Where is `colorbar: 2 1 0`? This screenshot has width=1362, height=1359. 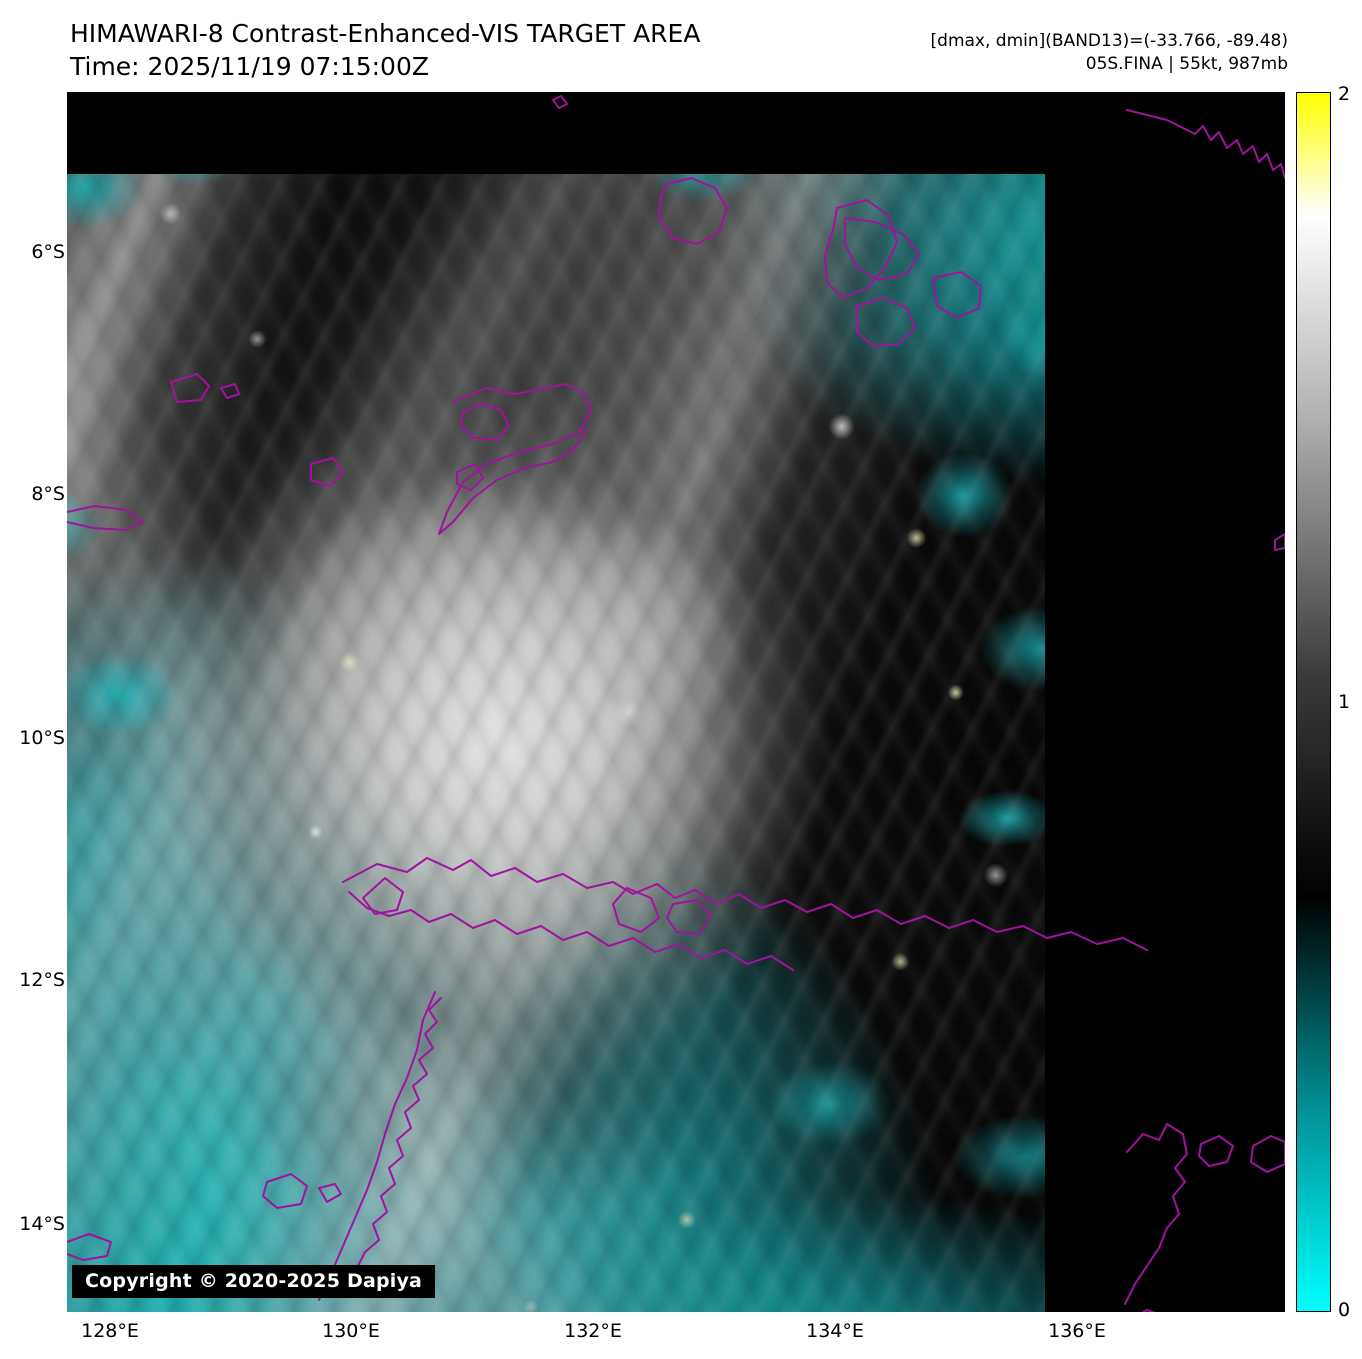
colorbar: 2 1 0 is located at coordinates (1323, 702).